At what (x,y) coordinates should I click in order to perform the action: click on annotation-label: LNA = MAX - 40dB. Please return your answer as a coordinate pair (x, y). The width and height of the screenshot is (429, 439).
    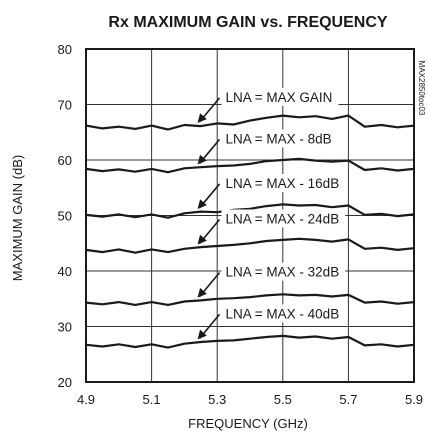
    Looking at the image, I should click on (283, 313).